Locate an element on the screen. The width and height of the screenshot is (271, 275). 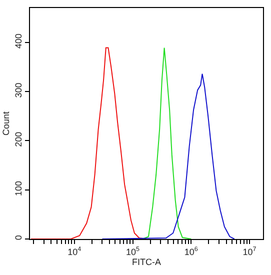
y-tick-label: 100 is located at coordinates (18, 188).